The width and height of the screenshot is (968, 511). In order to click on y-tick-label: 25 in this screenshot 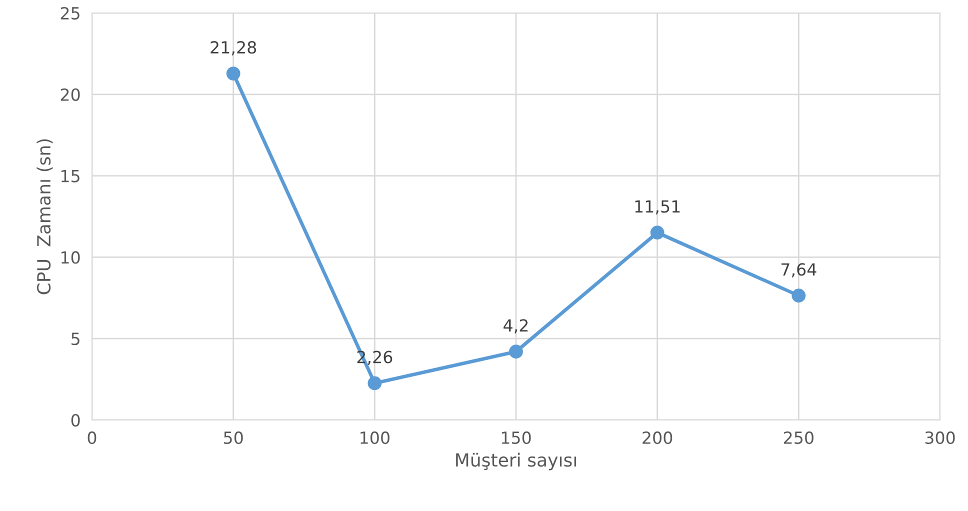, I will do `click(70, 13)`.